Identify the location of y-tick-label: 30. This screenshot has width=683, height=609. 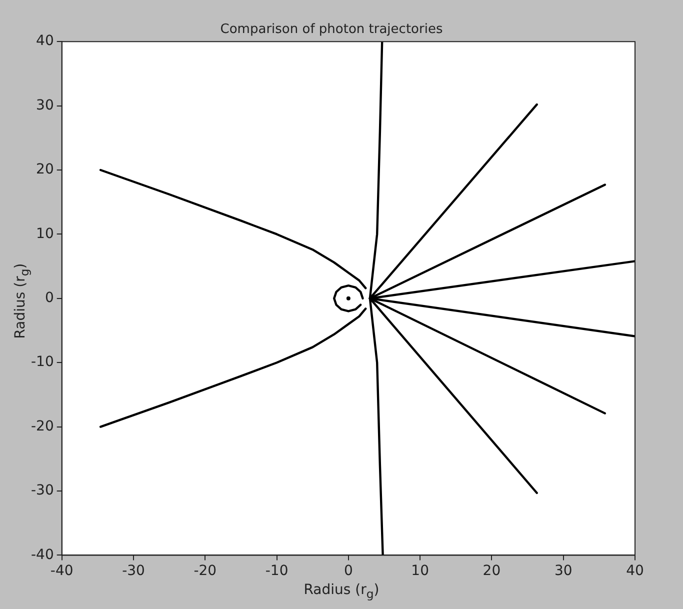
(45, 105).